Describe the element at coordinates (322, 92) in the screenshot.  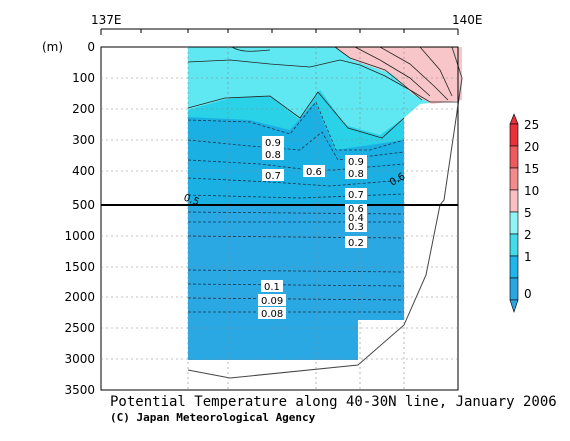
I see `contour-lines` at that location.